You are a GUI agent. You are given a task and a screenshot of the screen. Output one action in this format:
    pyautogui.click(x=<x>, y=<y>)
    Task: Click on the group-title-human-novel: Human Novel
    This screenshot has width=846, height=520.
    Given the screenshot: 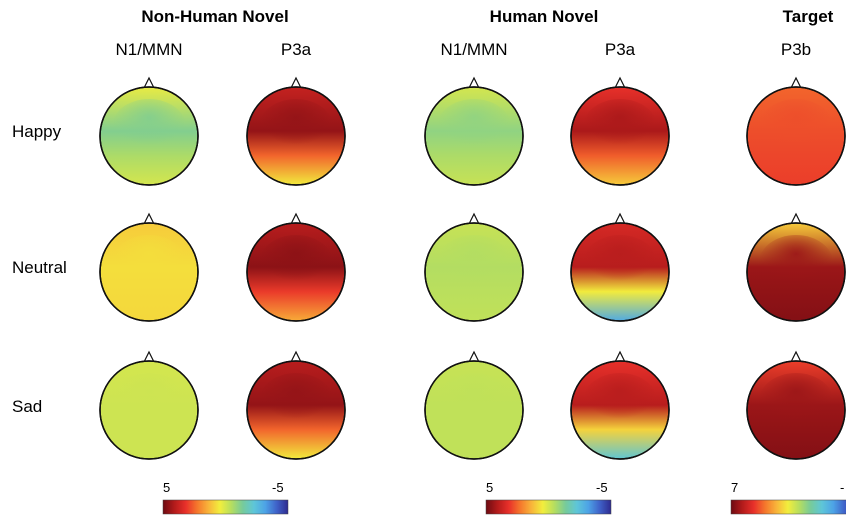 What is the action you would take?
    pyautogui.click(x=544, y=16)
    